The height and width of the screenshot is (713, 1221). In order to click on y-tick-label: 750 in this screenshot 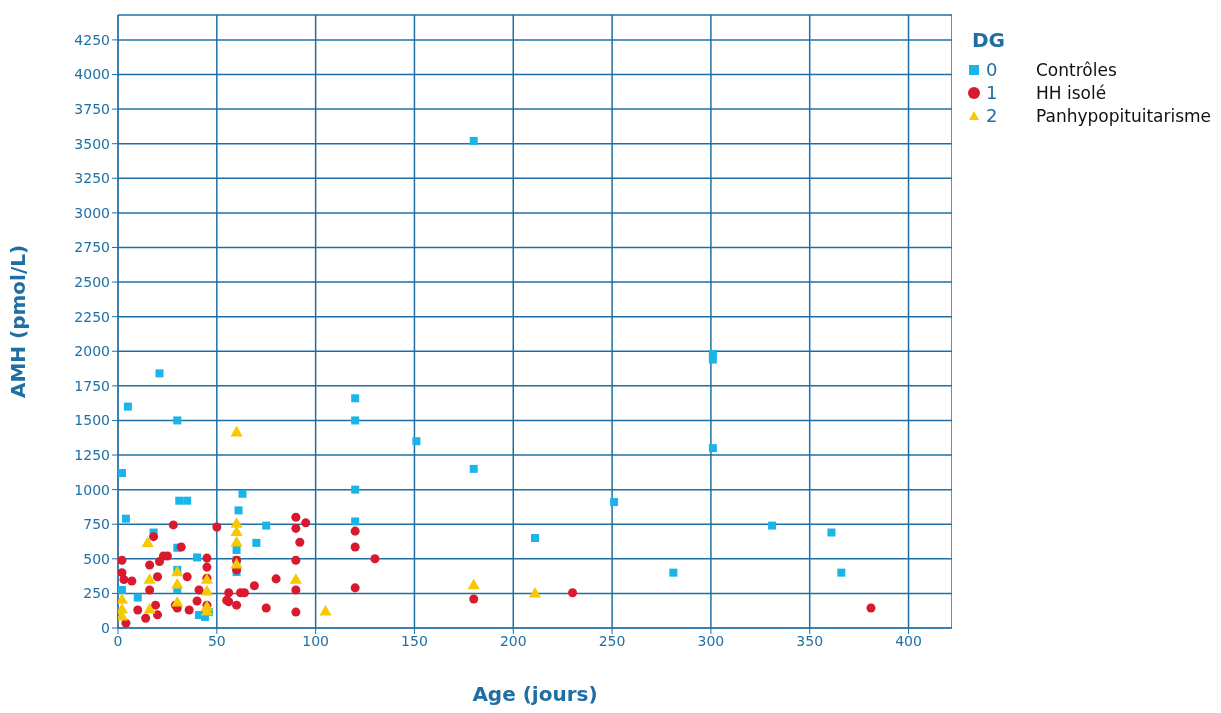, I will do `click(96, 524)`.